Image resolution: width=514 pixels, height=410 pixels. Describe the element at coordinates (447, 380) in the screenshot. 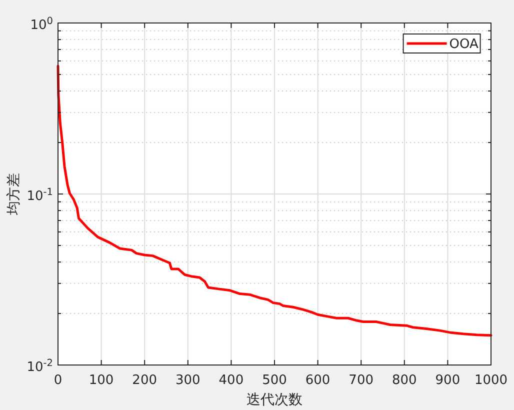

I see `x-tick-label: 900` at that location.